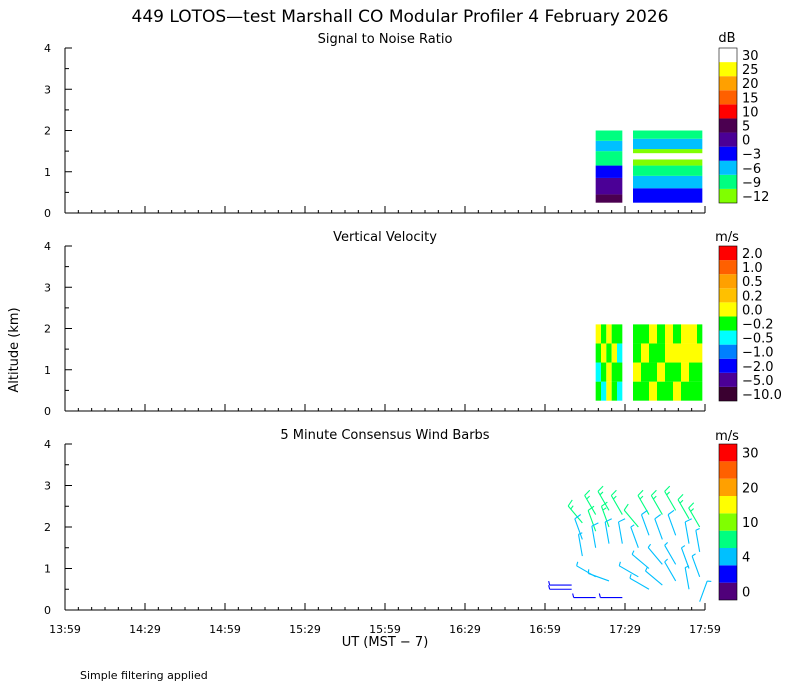 This screenshot has height=700, width=800. What do you see at coordinates (705, 629) in the screenshot?
I see `x-tick-label: 17:59` at bounding box center [705, 629].